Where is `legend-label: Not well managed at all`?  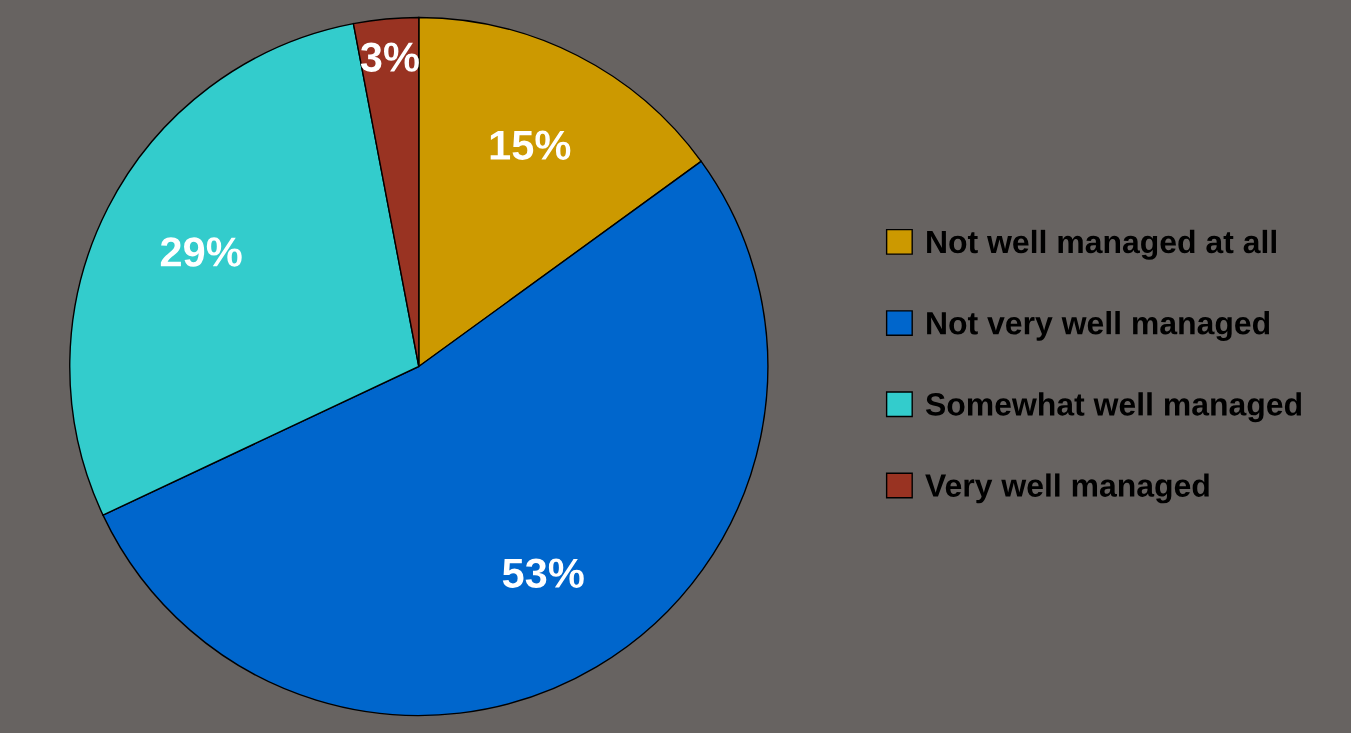 legend-label: Not well managed at all is located at coordinates (1101, 244).